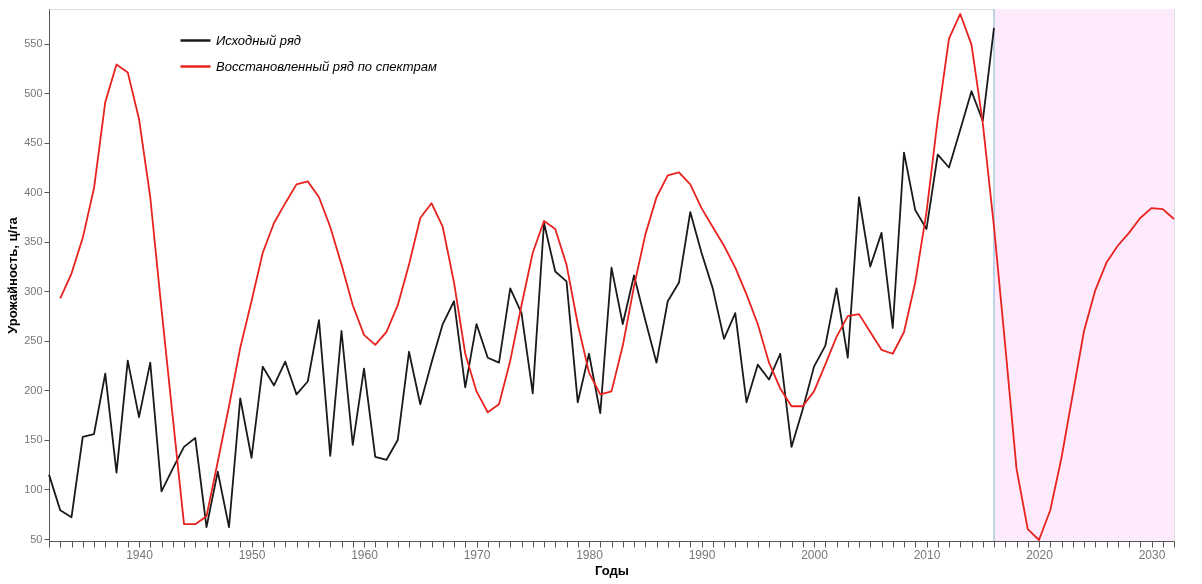 The image size is (1202, 584). What do you see at coordinates (33, 241) in the screenshot?
I see `y-tick-label: 350` at bounding box center [33, 241].